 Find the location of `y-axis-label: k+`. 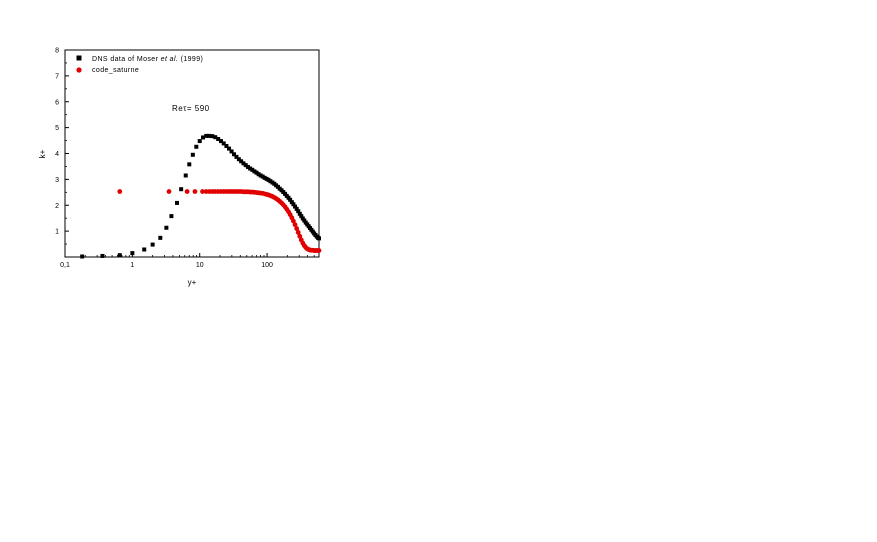

y-axis-label: k+ is located at coordinates (42, 153).